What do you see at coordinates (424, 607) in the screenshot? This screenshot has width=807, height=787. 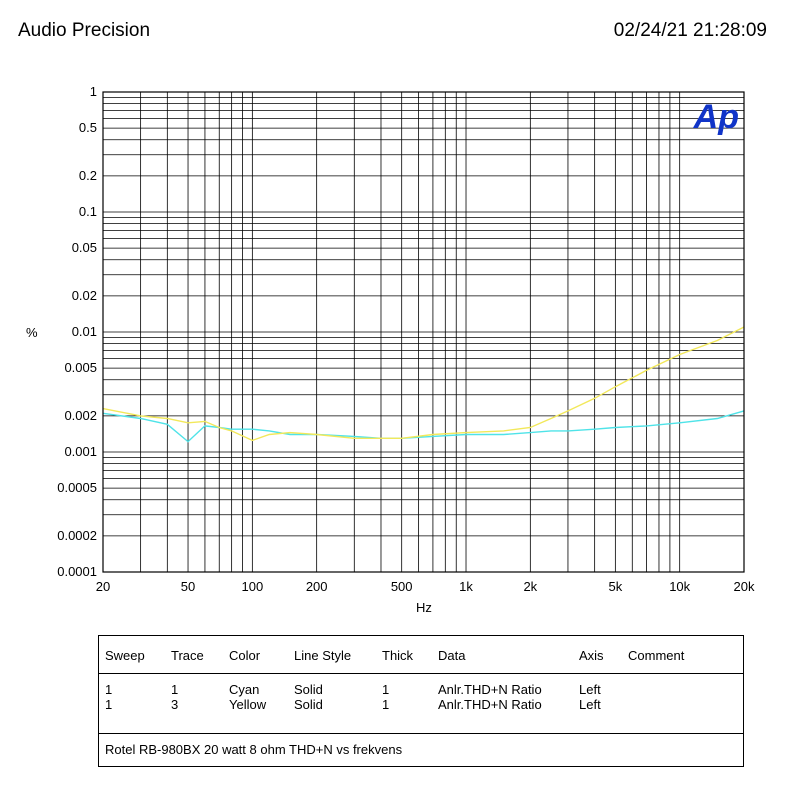 I see `x-axis-label: Hz` at bounding box center [424, 607].